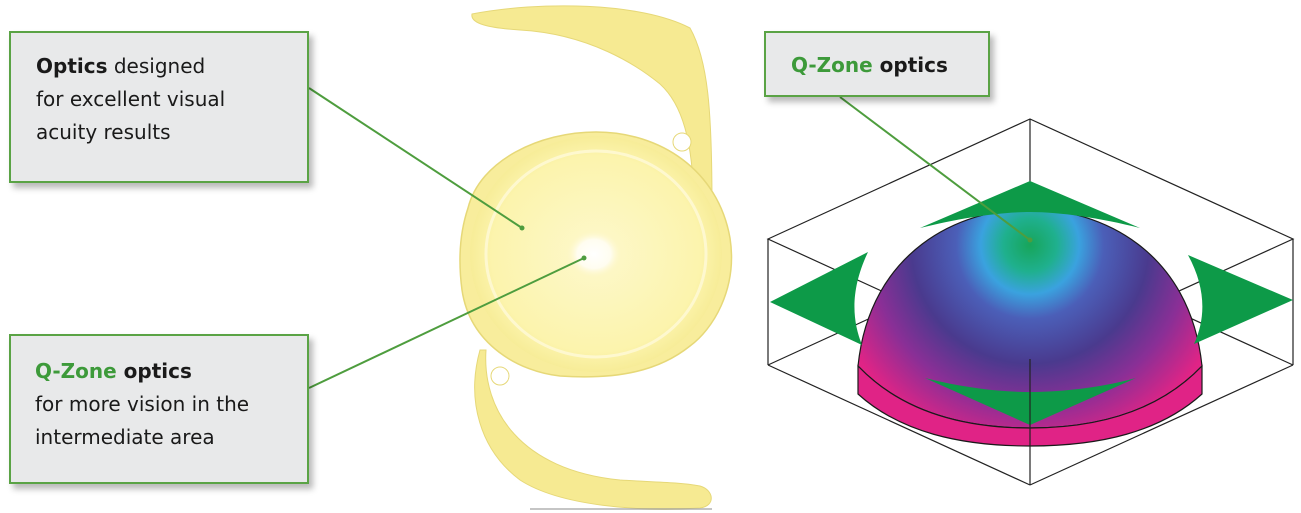 The image size is (1301, 513). Describe the element at coordinates (584, 258) in the screenshot. I see `leader-dot-qzone-lower` at that location.